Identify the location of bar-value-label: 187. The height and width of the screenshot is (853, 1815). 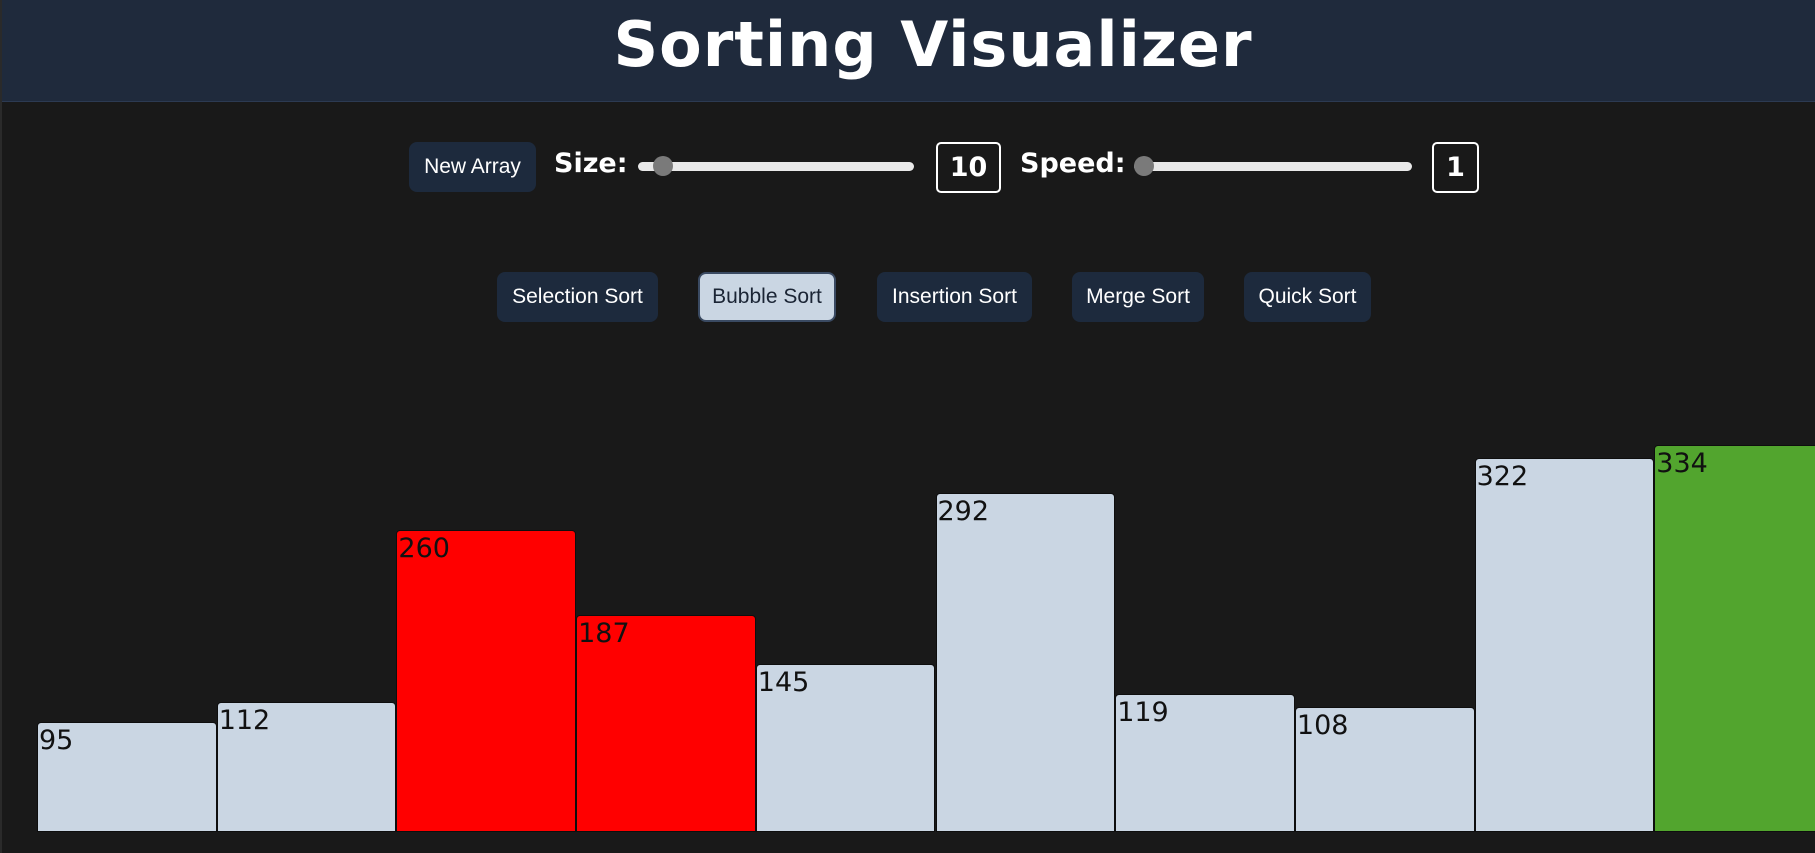
(604, 634).